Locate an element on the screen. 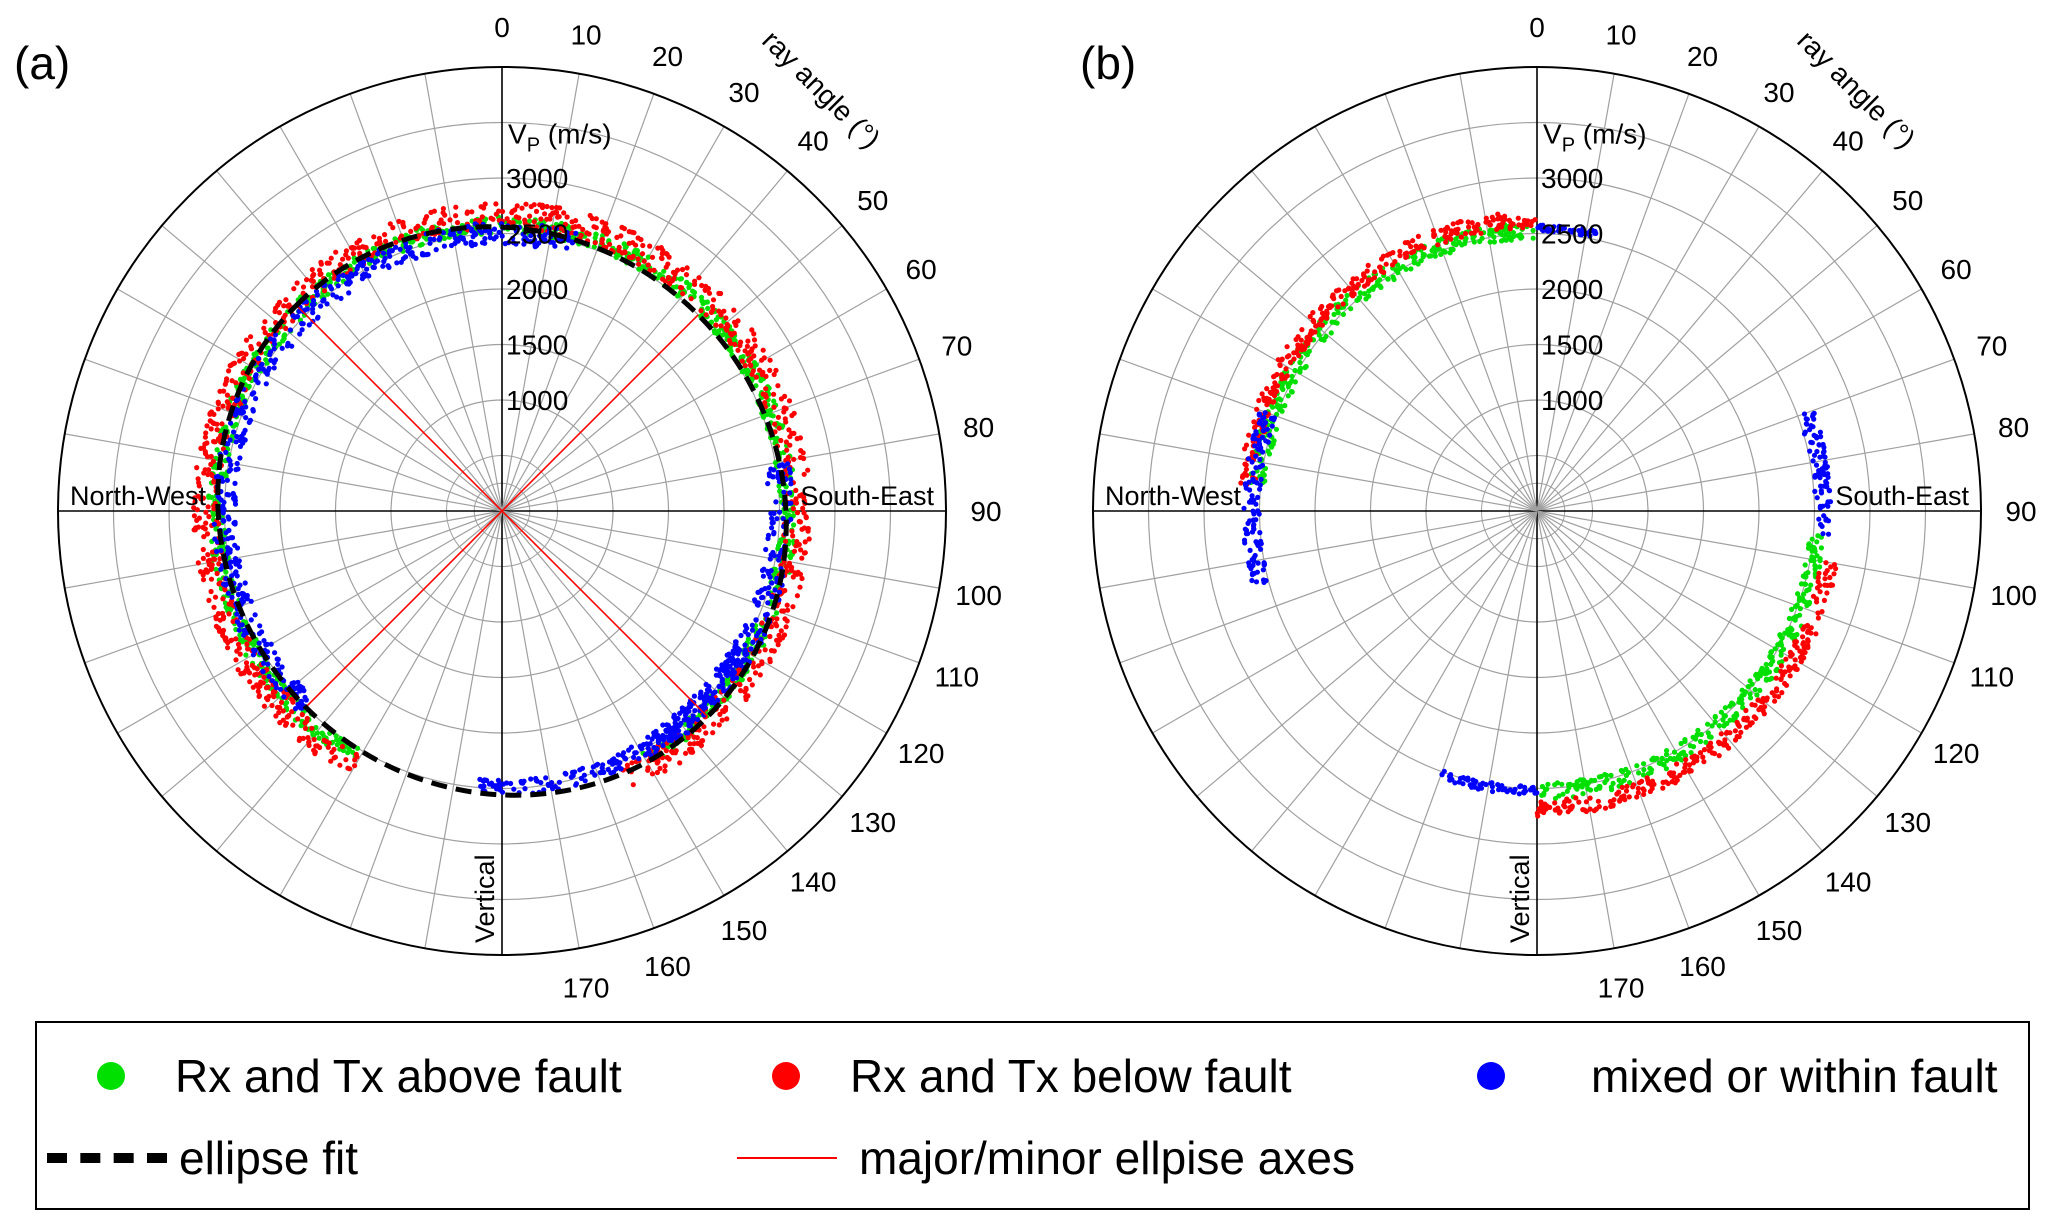 The image size is (2067, 1227). panel-label-a: (a) is located at coordinates (42, 63).